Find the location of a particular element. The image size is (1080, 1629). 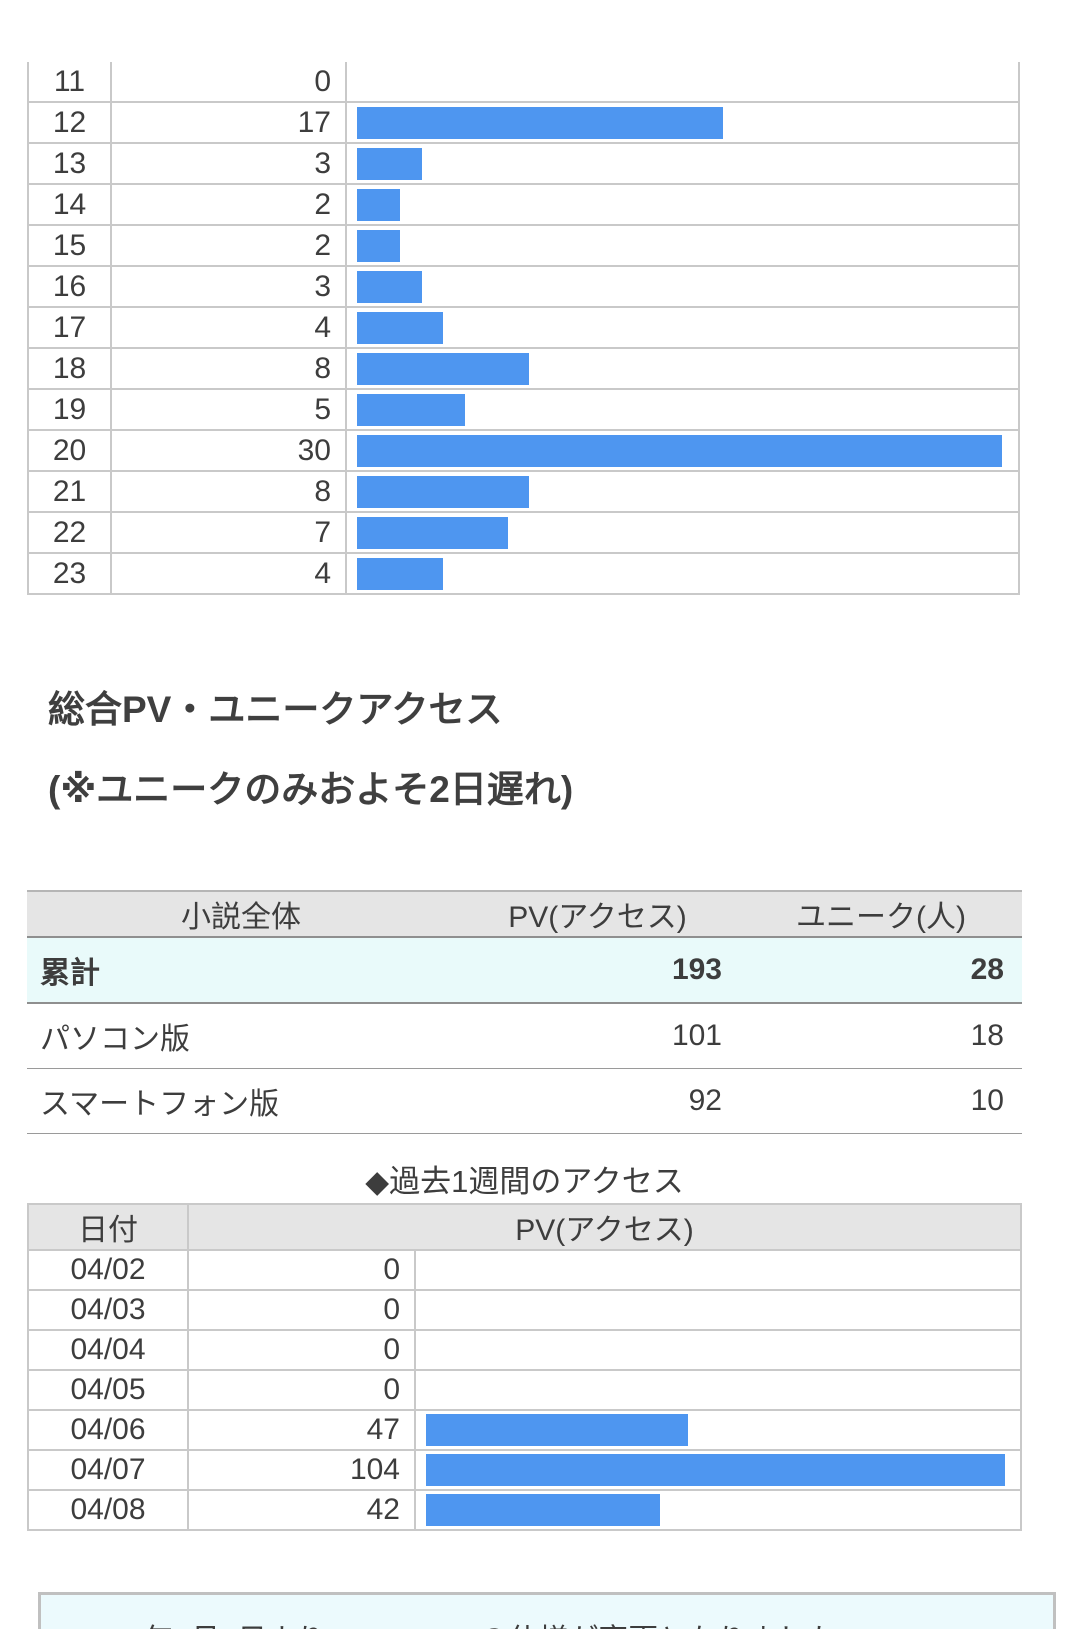

hour-cell: 15 is located at coordinates (69, 245).